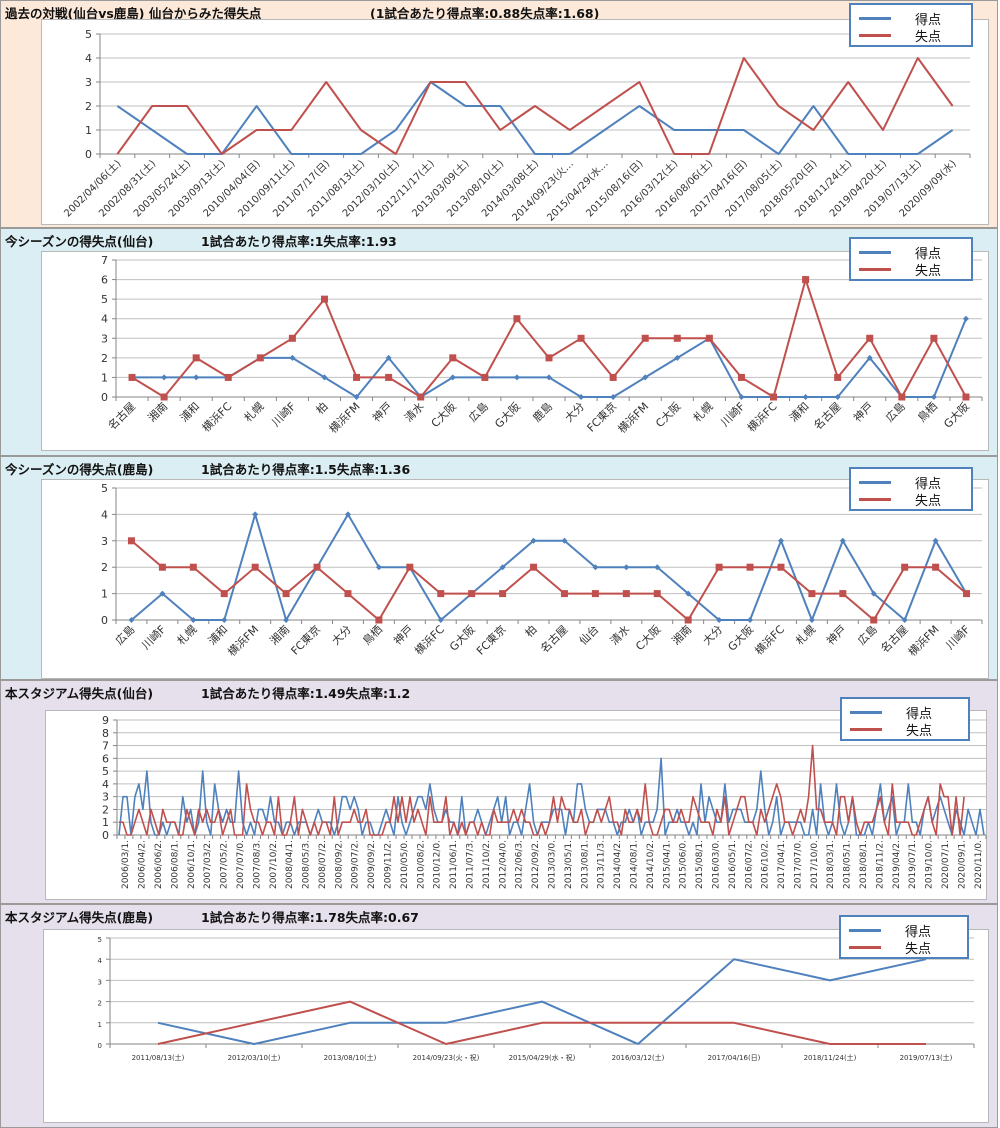 This screenshot has width=1000, height=1128. What do you see at coordinates (389, 864) in the screenshot?
I see `x-tick-label: 2009/11/2.` at bounding box center [389, 864].